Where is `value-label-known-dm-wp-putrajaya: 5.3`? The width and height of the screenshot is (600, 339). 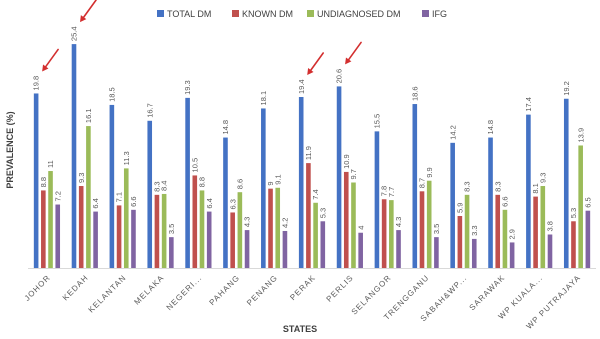
value-label-known-dm-wp-putrajaya: 5.3 is located at coordinates (573, 213).